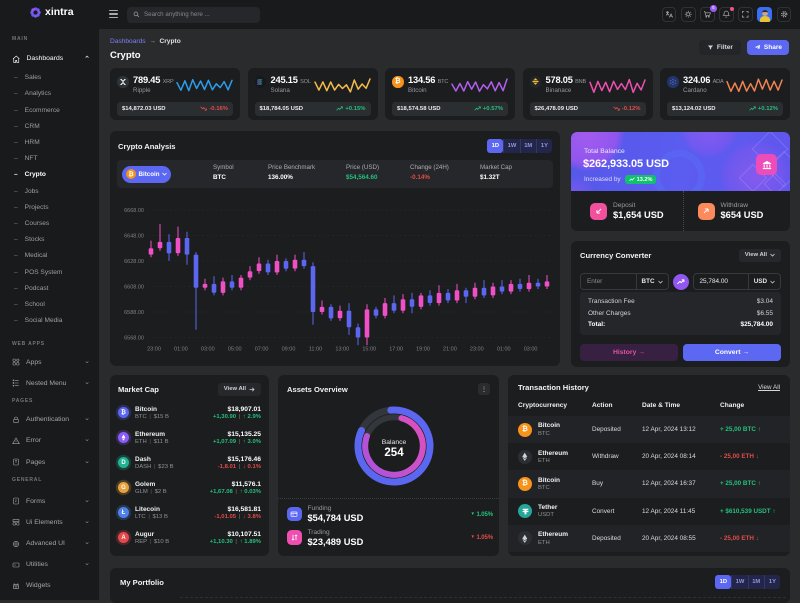 The image size is (800, 603). I want to click on svg-text: 15:00, so click(369, 350).